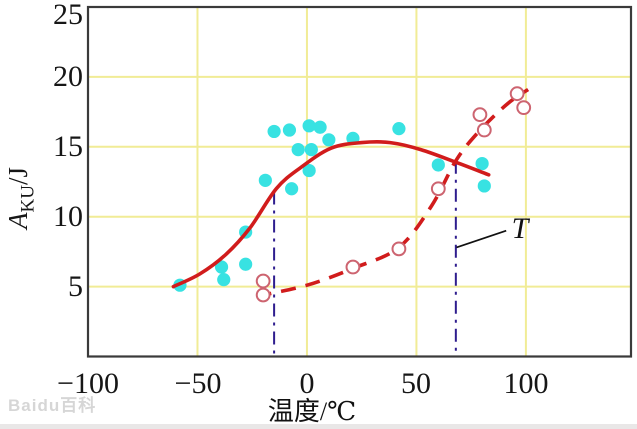 The image size is (637, 429). What do you see at coordinates (526, 383) in the screenshot?
I see `xtick-100: 100` at bounding box center [526, 383].